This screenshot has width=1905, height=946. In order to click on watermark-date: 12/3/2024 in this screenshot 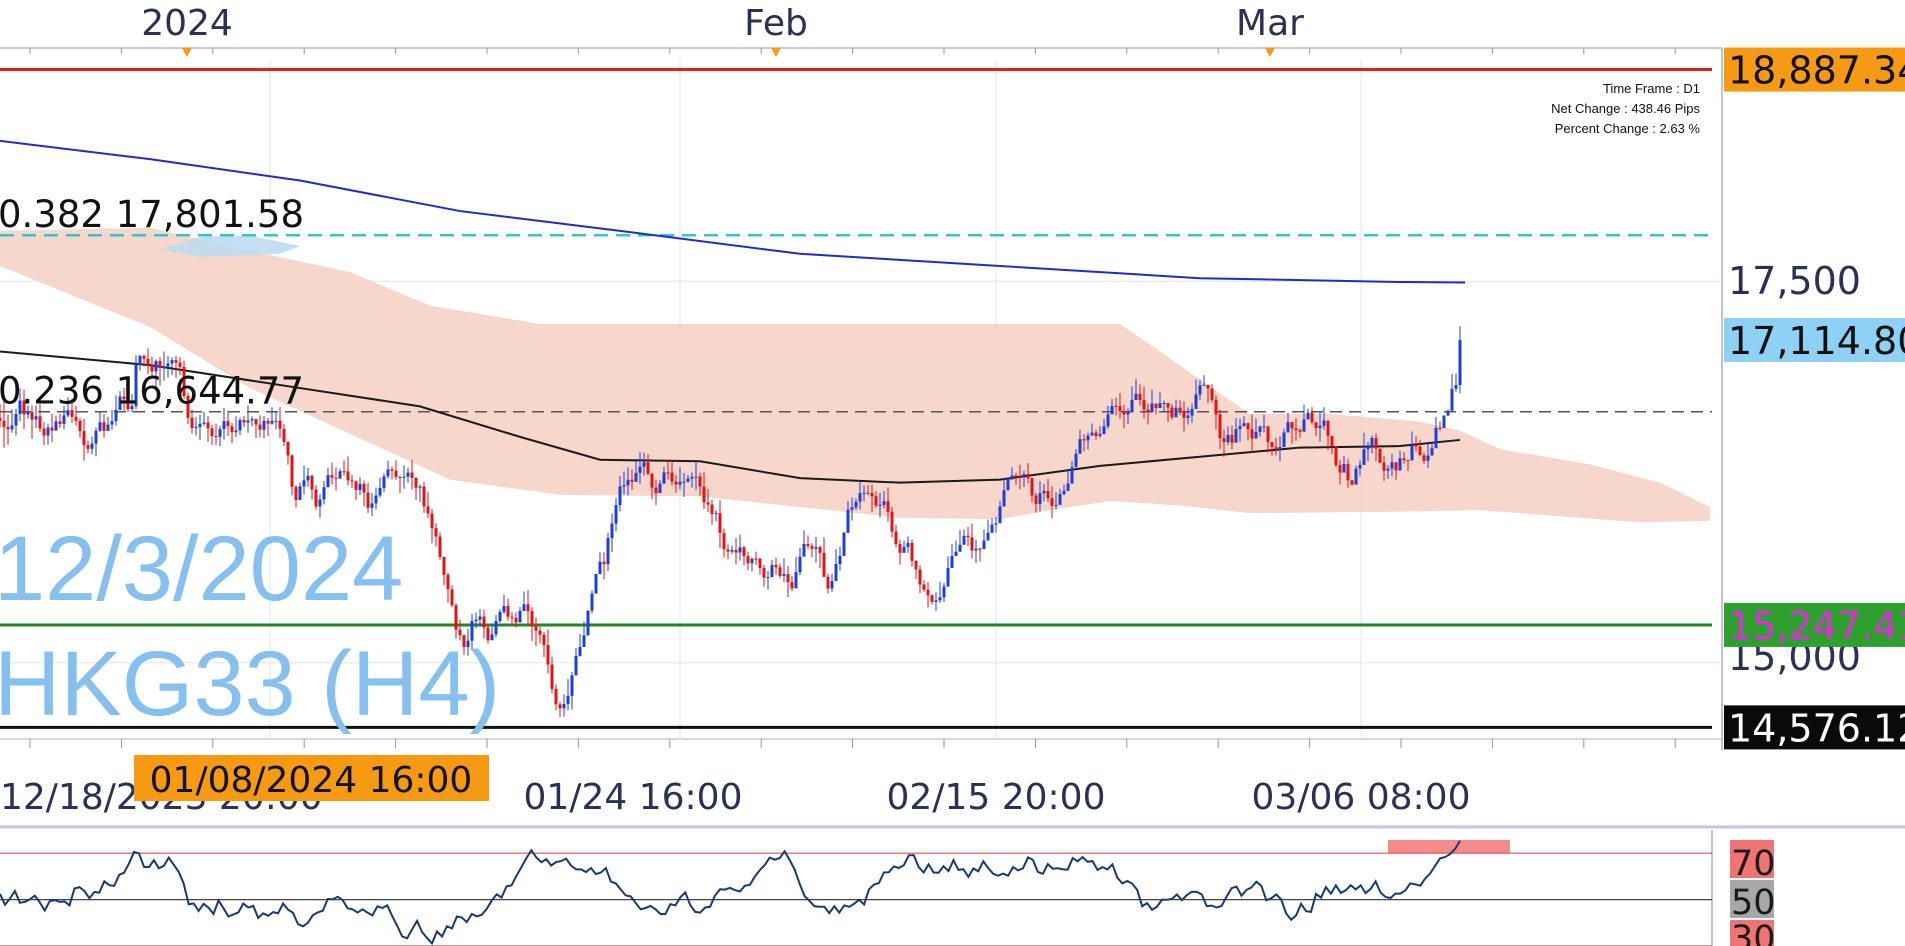, I will do `click(201, 569)`.